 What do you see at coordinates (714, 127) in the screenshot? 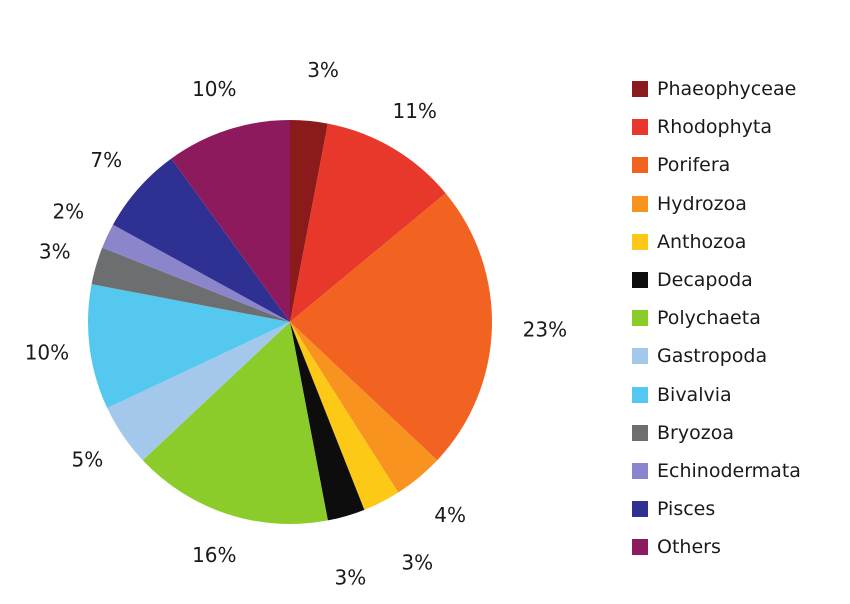
I see `legend-label: Rhodophyta` at bounding box center [714, 127].